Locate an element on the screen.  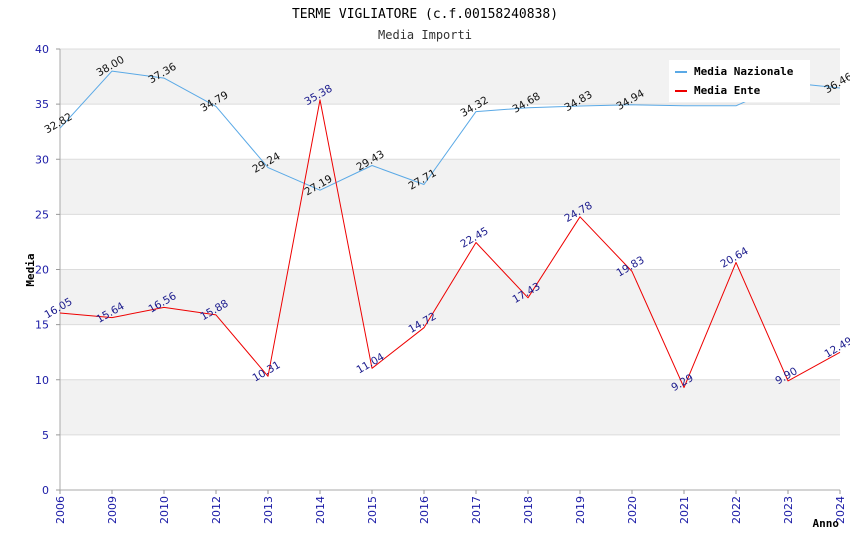
x-tick-label: 2020 is located at coordinates (632, 510).